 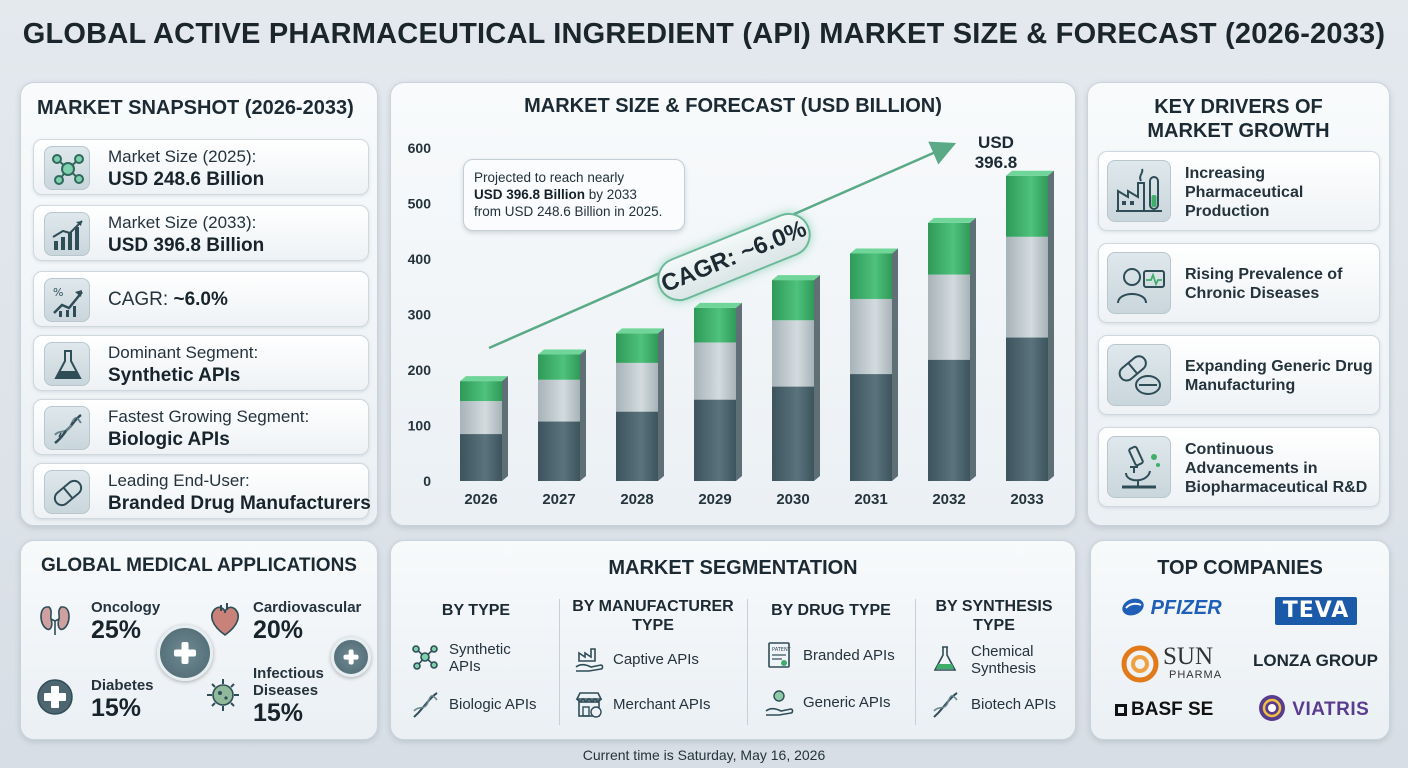 What do you see at coordinates (201, 233) in the screenshot?
I see `snapshot-card-market-size-2033: Market Size (2033): USD 396.8 Billion` at bounding box center [201, 233].